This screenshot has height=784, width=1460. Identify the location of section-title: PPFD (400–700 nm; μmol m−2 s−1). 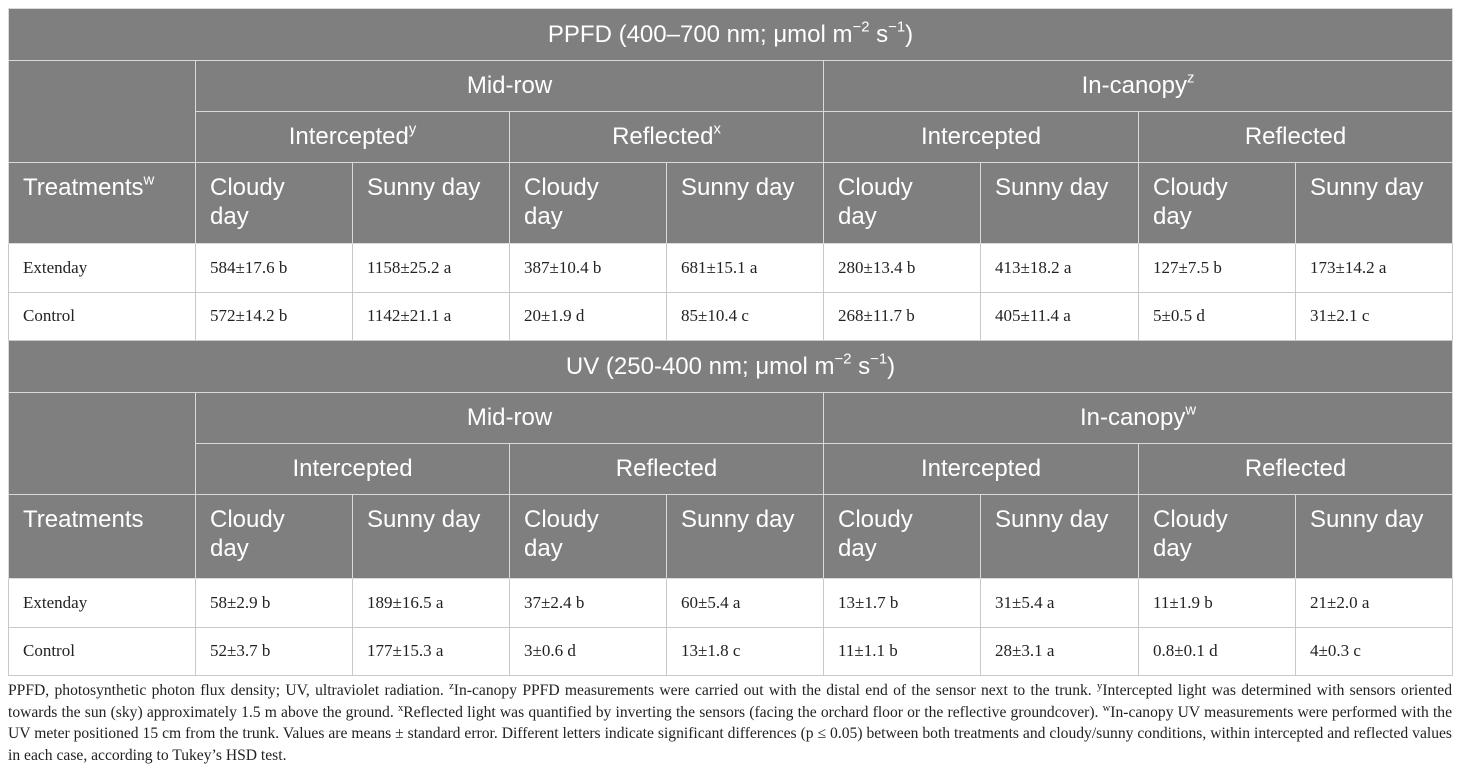
(730, 34).